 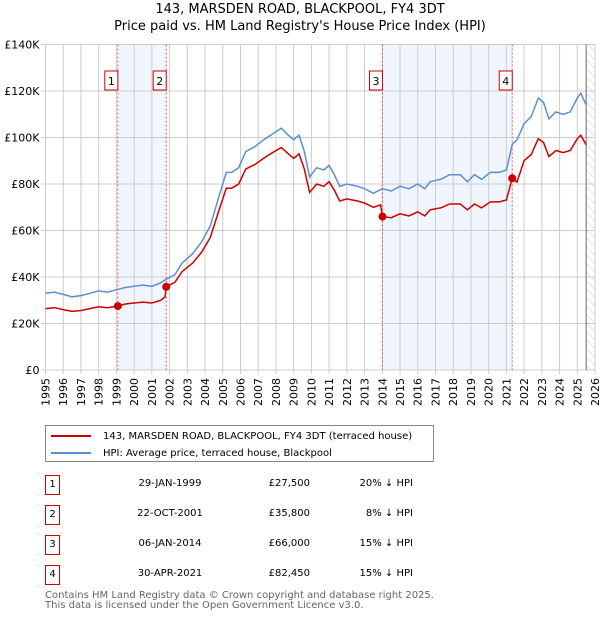 What do you see at coordinates (81, 392) in the screenshot?
I see `x-tick-label: 1997` at bounding box center [81, 392].